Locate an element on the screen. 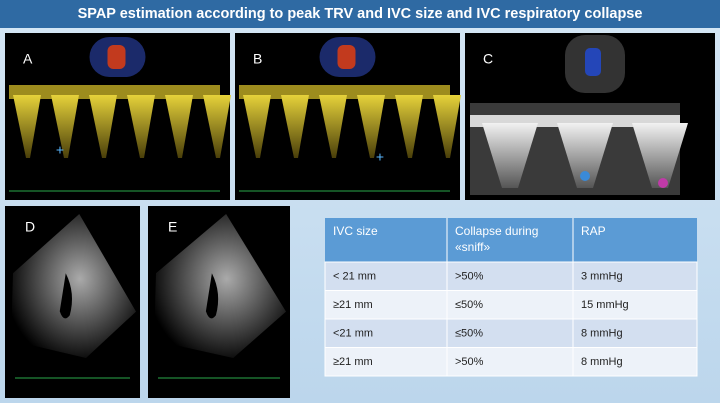  image-panel: E is located at coordinates (219, 302).